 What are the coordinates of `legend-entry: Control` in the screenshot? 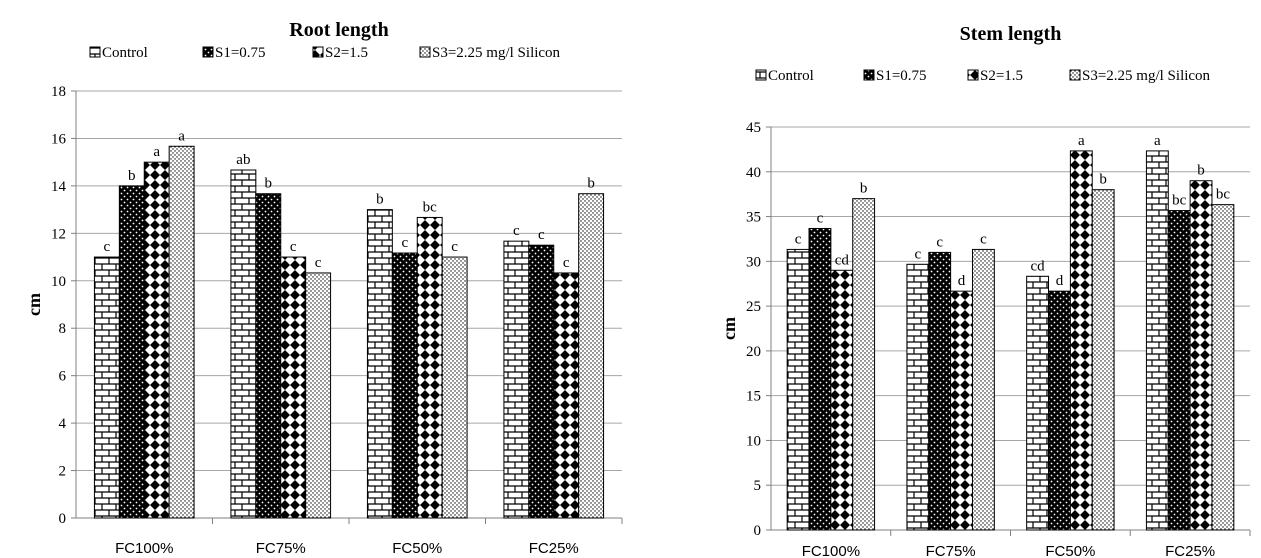 It's located at (791, 76).